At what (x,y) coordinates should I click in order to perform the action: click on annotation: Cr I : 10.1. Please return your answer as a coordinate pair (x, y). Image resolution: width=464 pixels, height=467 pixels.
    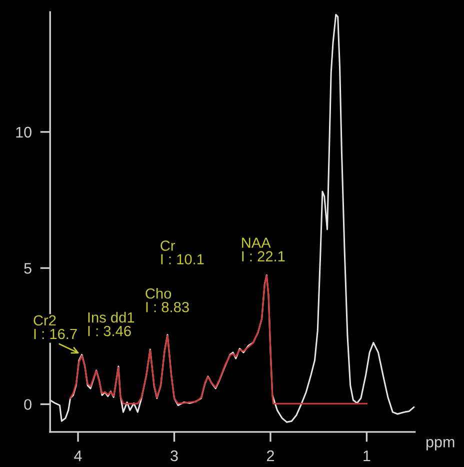
    Looking at the image, I should click on (182, 252).